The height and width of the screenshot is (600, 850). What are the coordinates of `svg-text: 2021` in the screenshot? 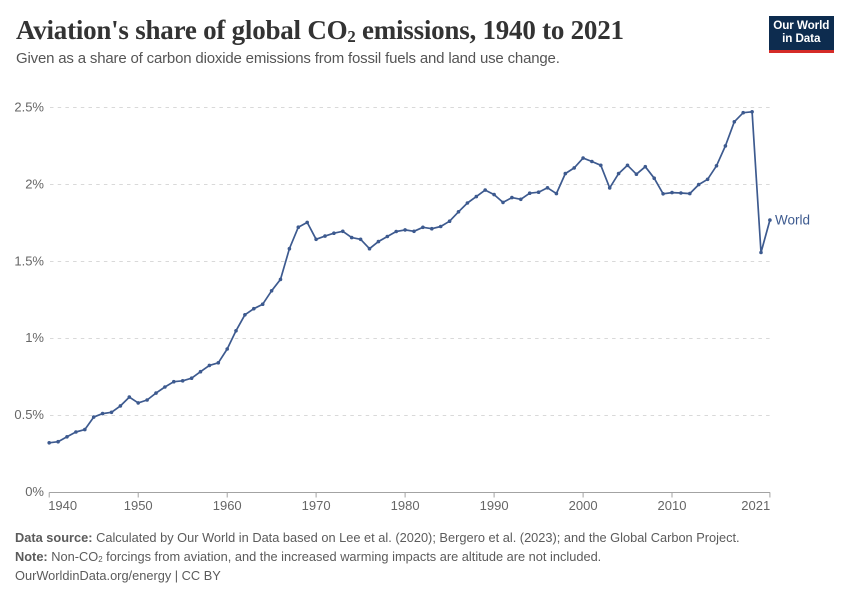 It's located at (755, 505).